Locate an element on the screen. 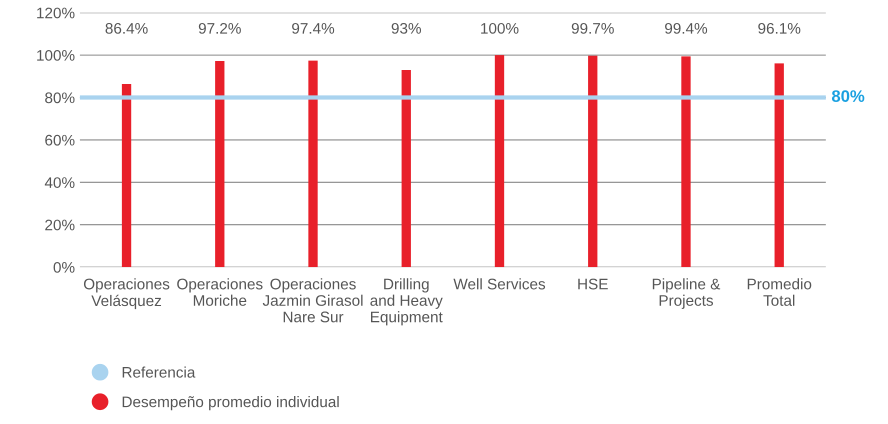 Image resolution: width=888 pixels, height=424 pixels. x-tick-label: Operaciones Velásquez is located at coordinates (127, 294).